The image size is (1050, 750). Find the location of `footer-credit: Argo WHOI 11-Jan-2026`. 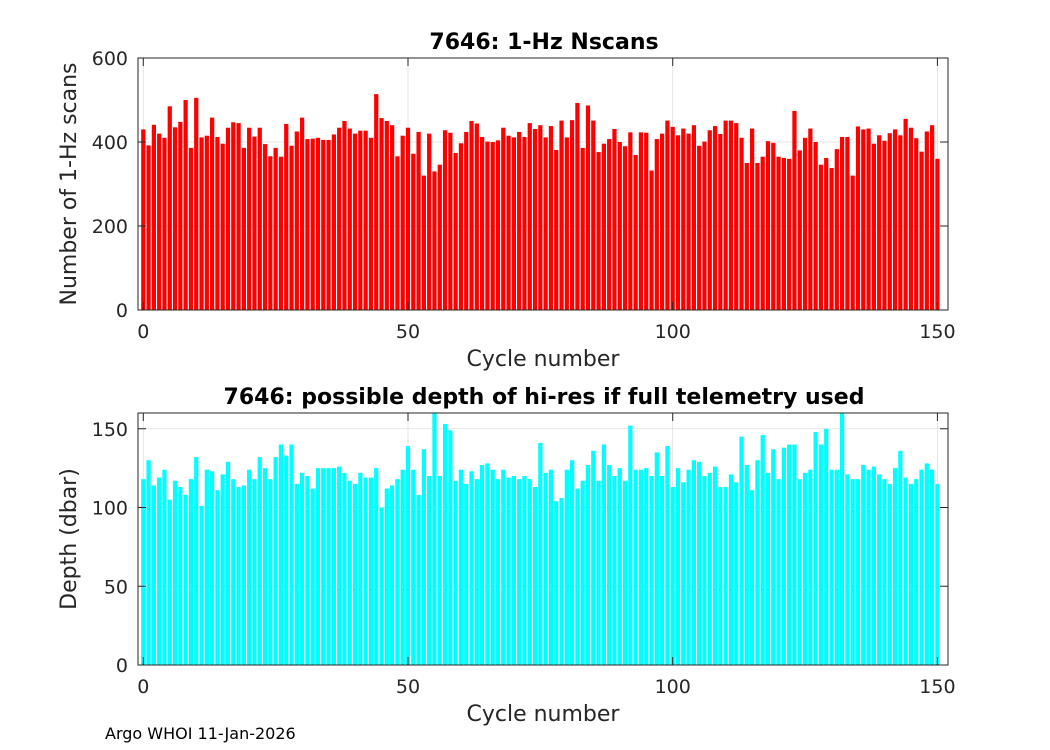

footer-credit: Argo WHOI 11-Jan-2026 is located at coordinates (200, 733).